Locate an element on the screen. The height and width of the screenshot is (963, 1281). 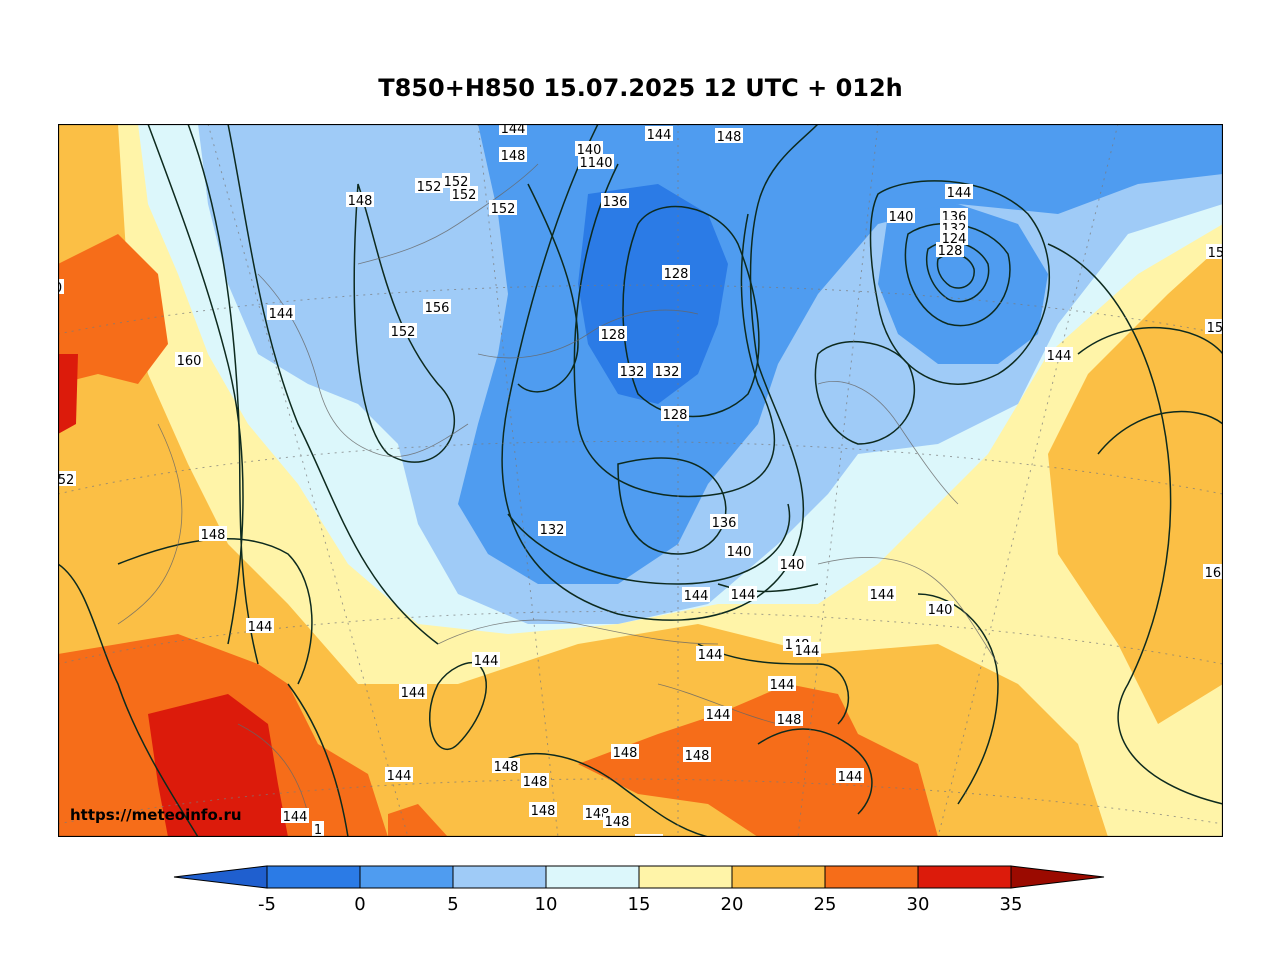
contour-label: 124 is located at coordinates (954, 238).